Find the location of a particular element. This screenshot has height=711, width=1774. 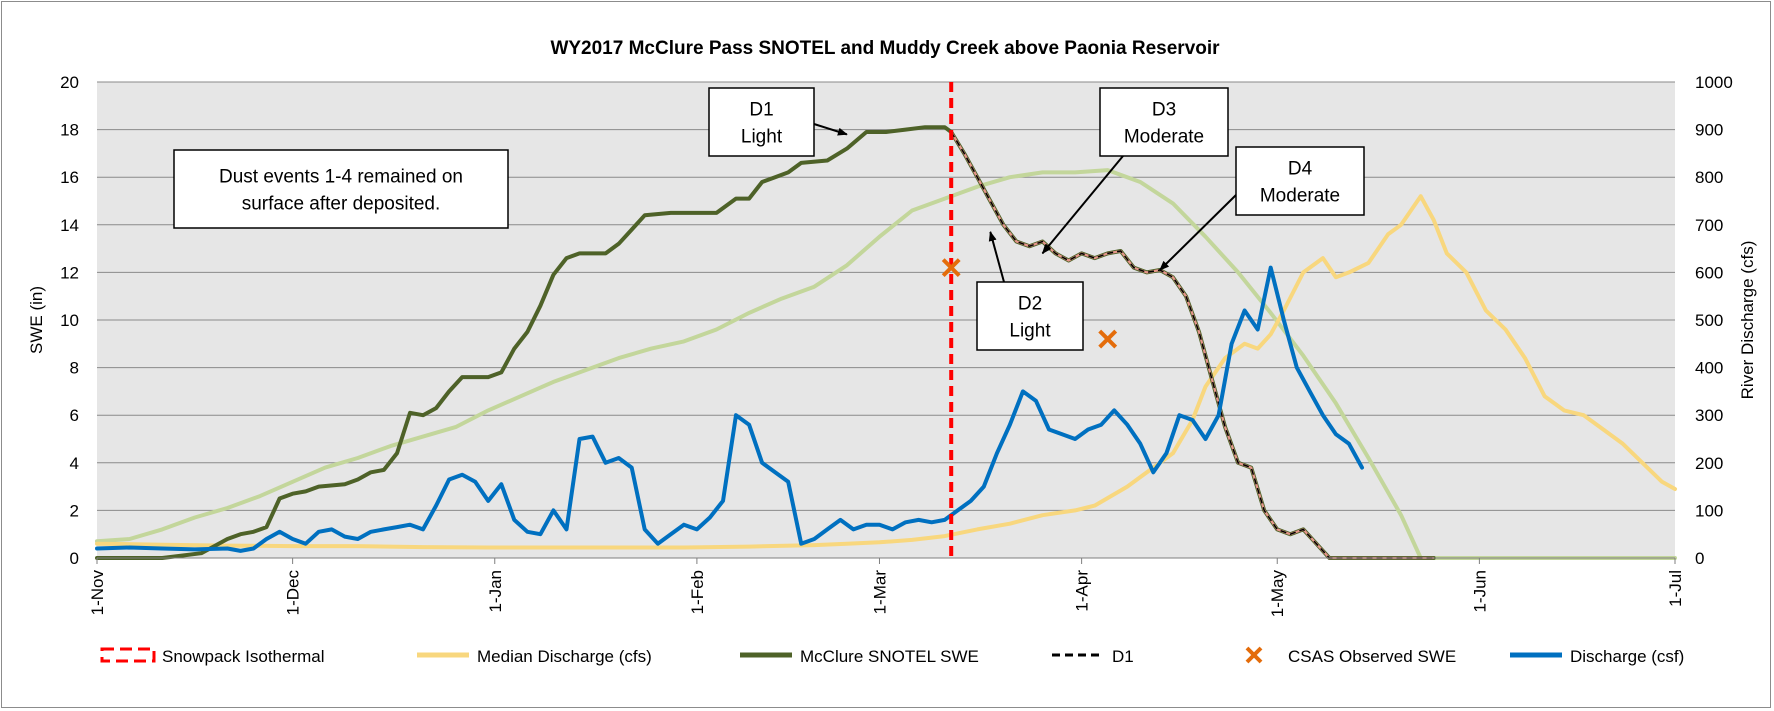

y-left-tick-label: 18 is located at coordinates (69, 130).